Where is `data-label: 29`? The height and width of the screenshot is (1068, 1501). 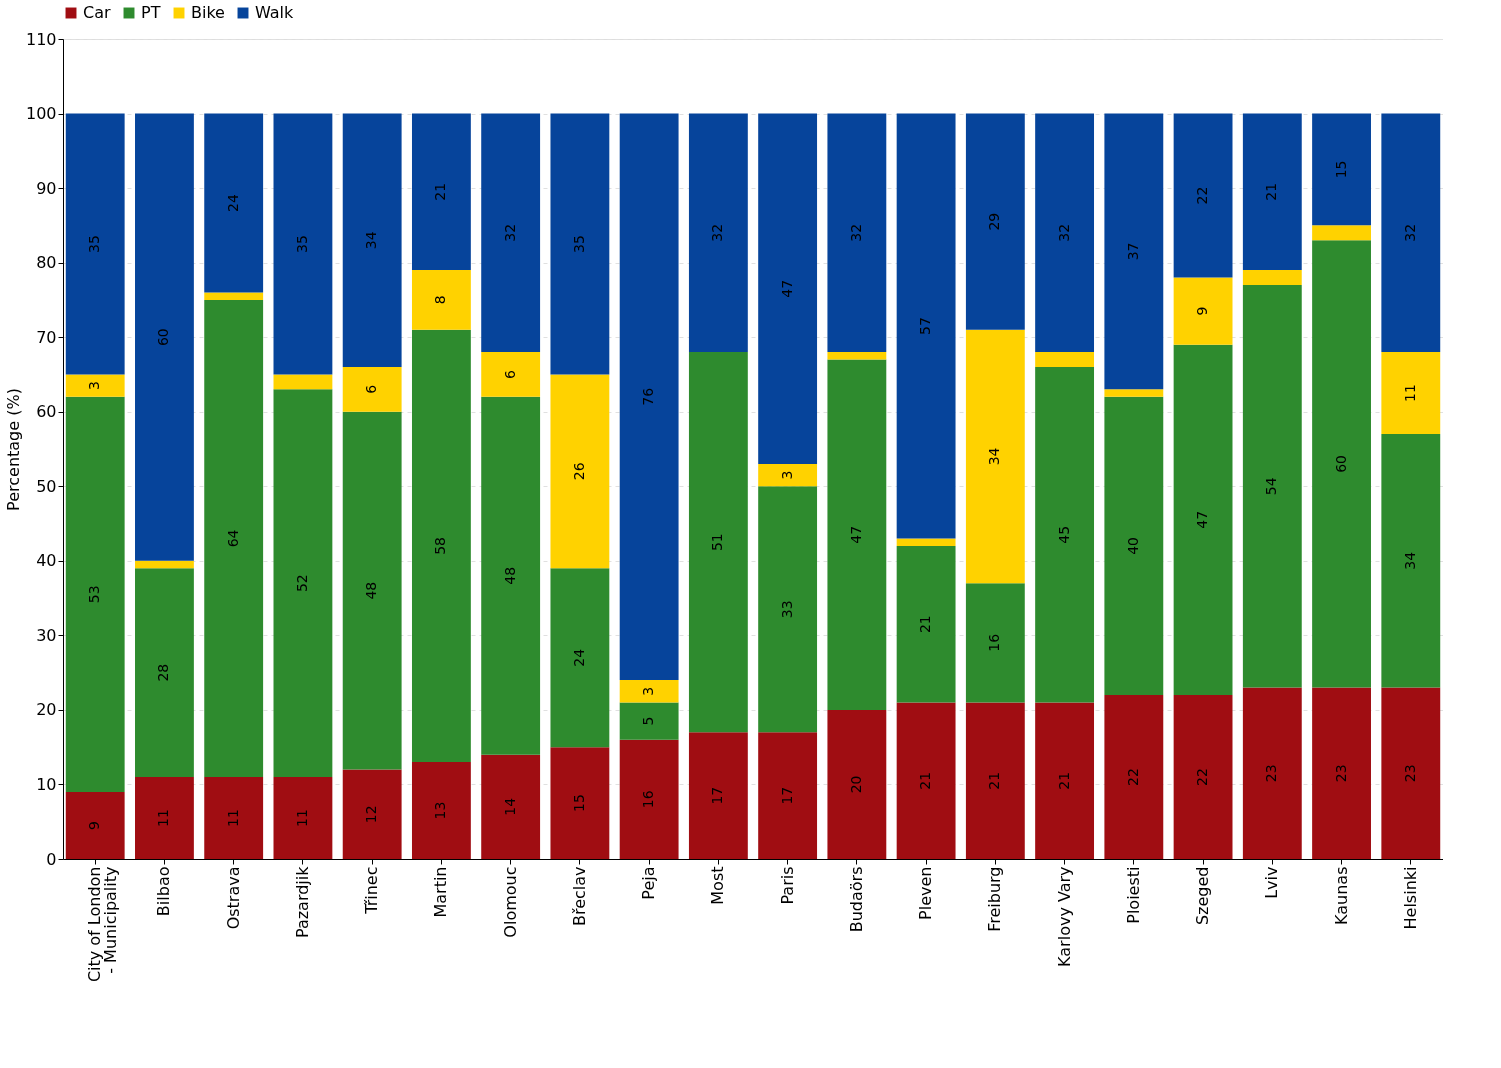 data-label: 29 is located at coordinates (994, 221).